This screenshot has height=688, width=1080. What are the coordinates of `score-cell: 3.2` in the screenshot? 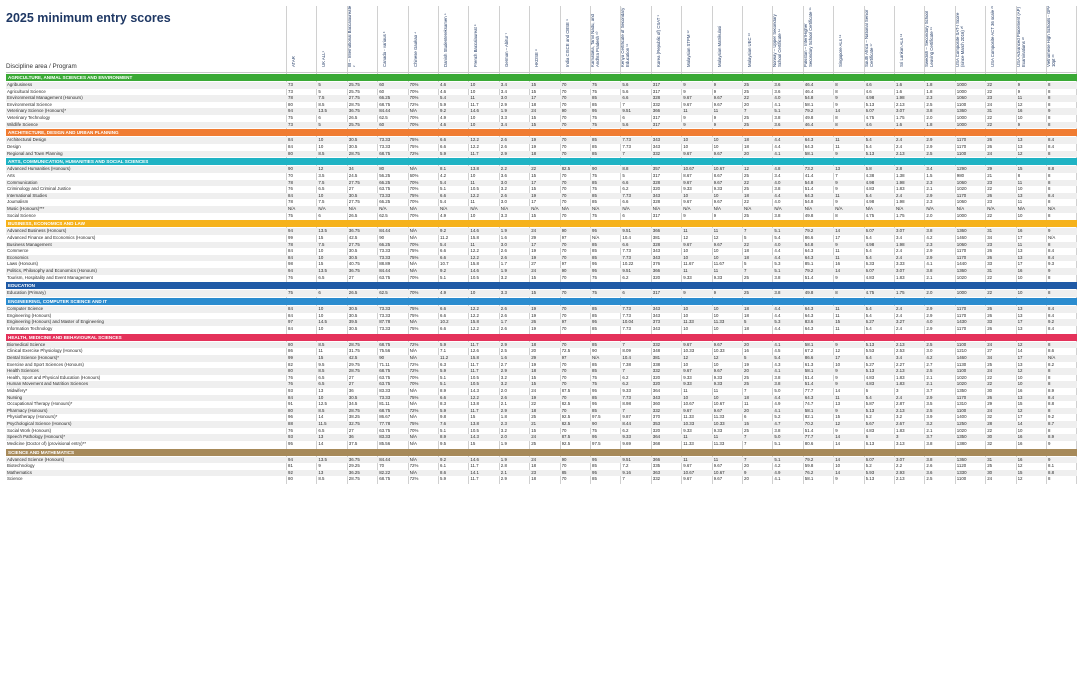 It's located at (899, 417).